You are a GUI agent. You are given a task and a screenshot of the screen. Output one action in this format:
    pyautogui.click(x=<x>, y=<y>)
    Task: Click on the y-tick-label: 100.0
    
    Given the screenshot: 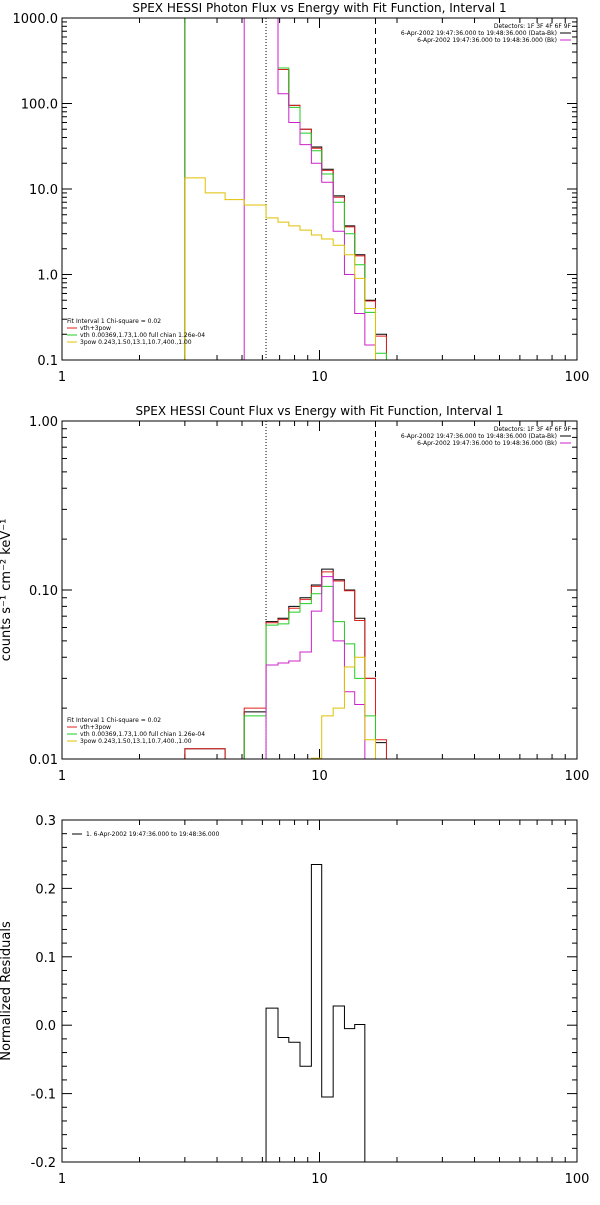 What is the action you would take?
    pyautogui.click(x=39, y=105)
    